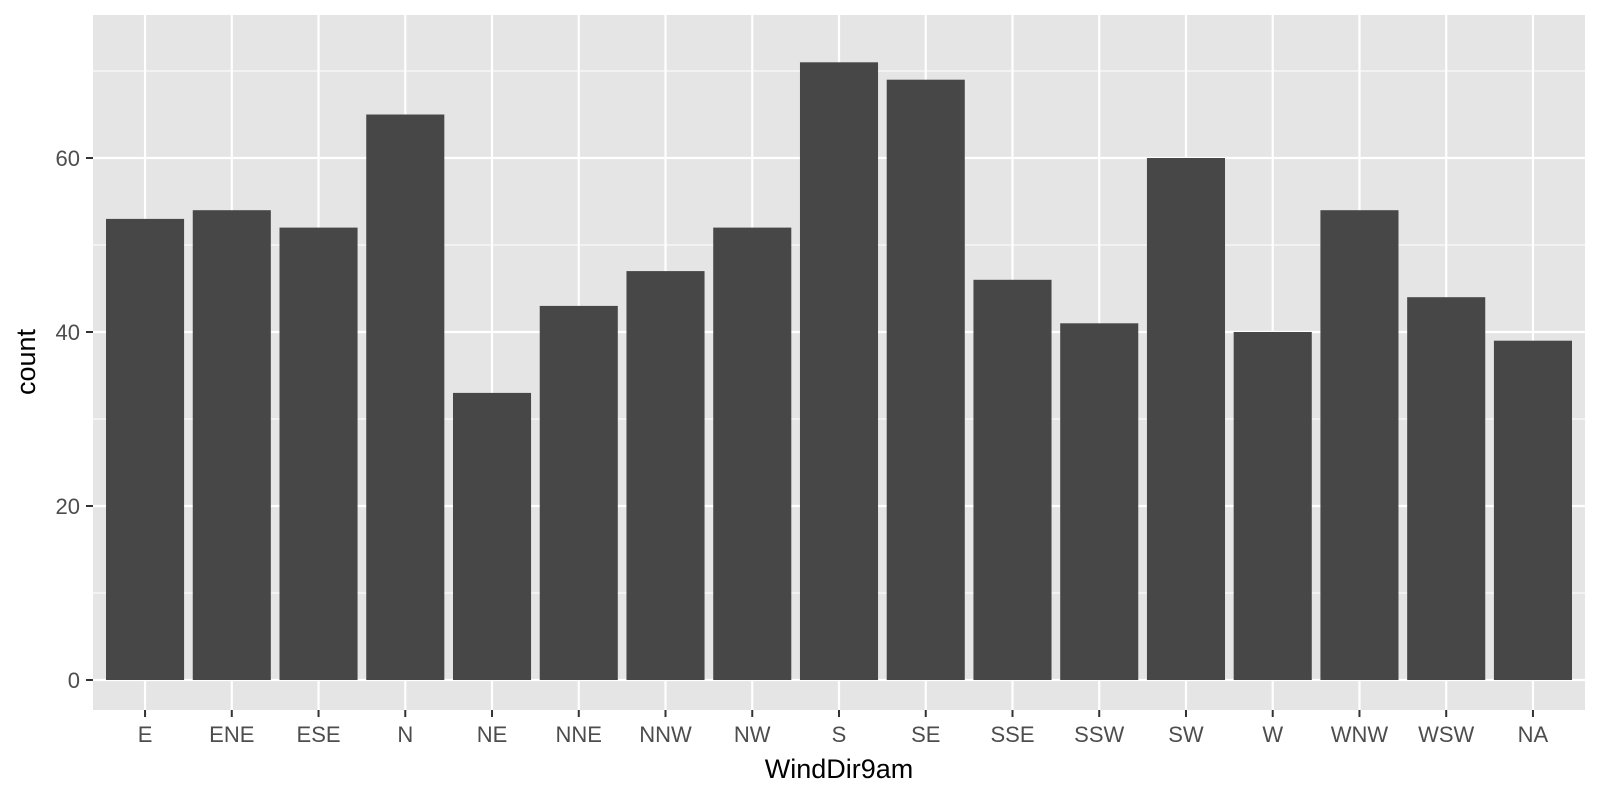 The width and height of the screenshot is (1600, 800). What do you see at coordinates (74, 680) in the screenshot?
I see `y-tick-label: 0` at bounding box center [74, 680].